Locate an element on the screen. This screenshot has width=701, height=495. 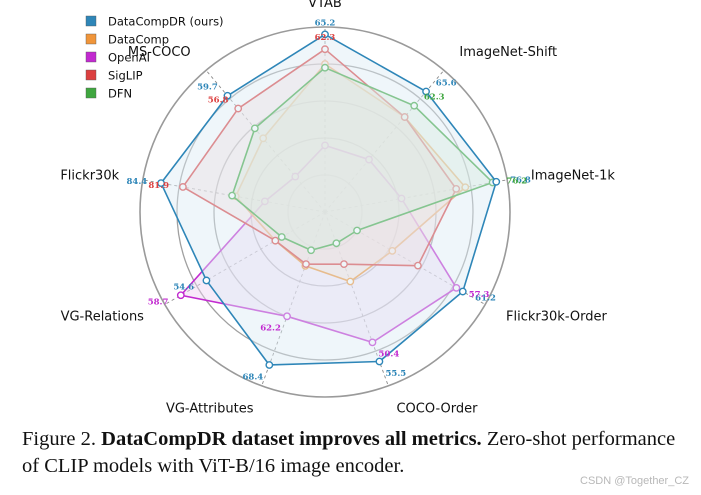
axis-label-imagenet-1k: ImageNet-1k is located at coordinates (573, 176).